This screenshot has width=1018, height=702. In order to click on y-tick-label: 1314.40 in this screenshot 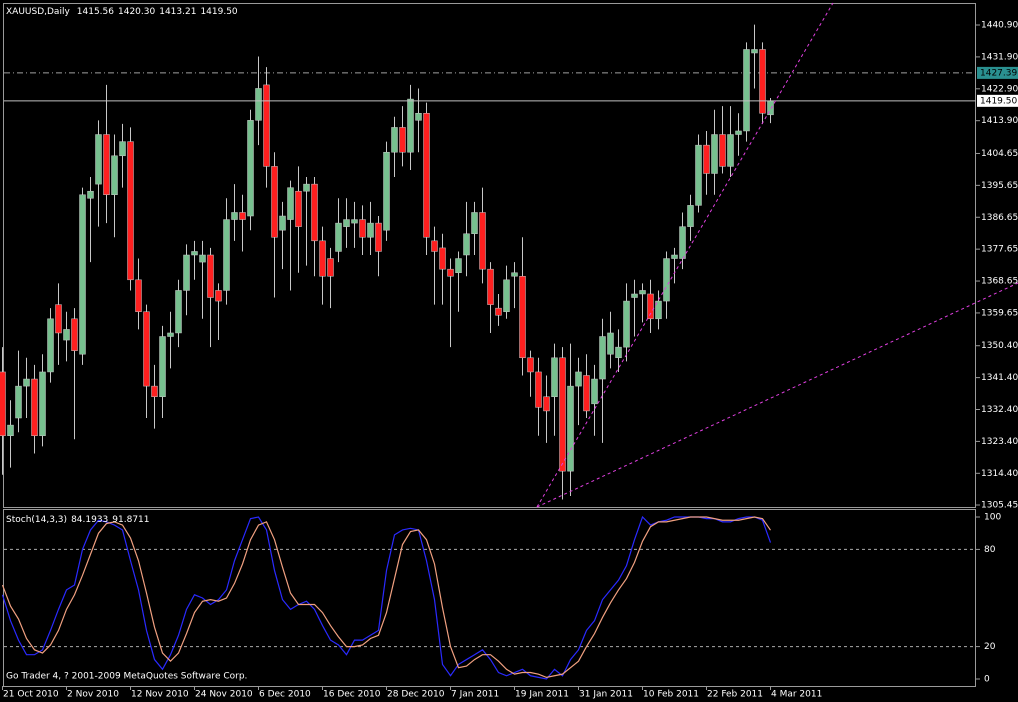, I will do `click(999, 474)`.